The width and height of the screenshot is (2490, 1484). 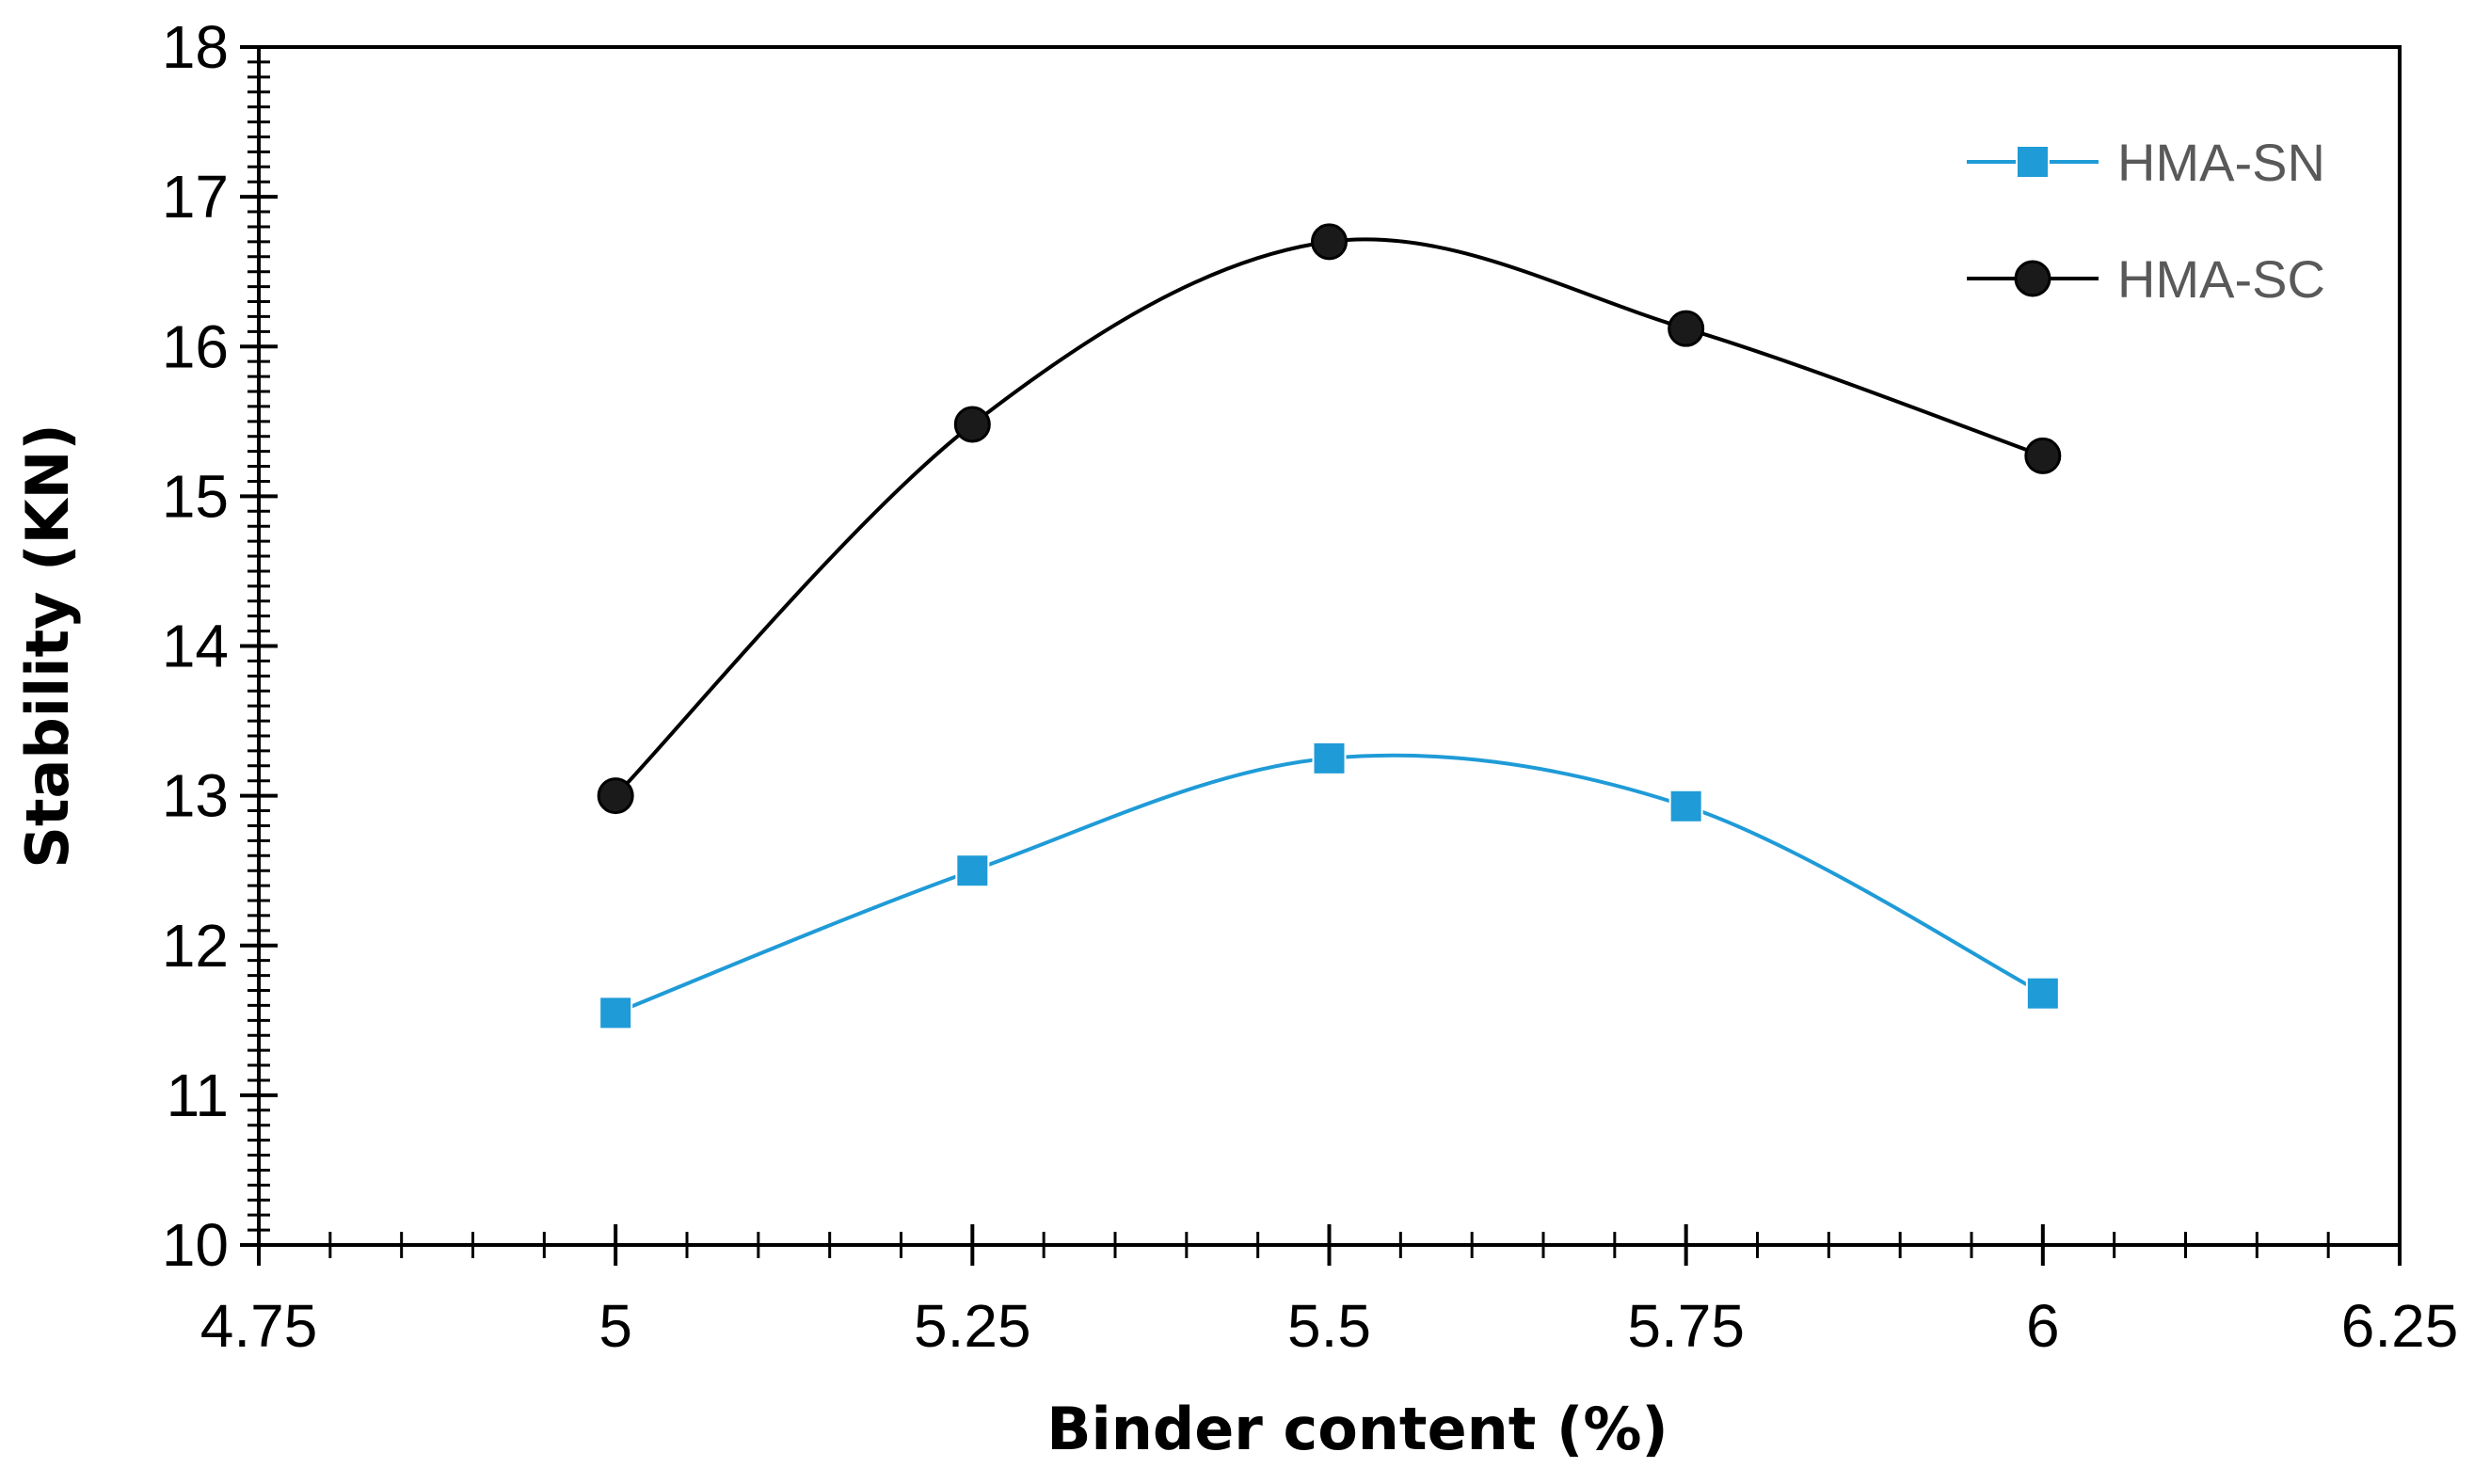 I want to click on y-axis-title: Stability (KN), so click(x=47, y=646).